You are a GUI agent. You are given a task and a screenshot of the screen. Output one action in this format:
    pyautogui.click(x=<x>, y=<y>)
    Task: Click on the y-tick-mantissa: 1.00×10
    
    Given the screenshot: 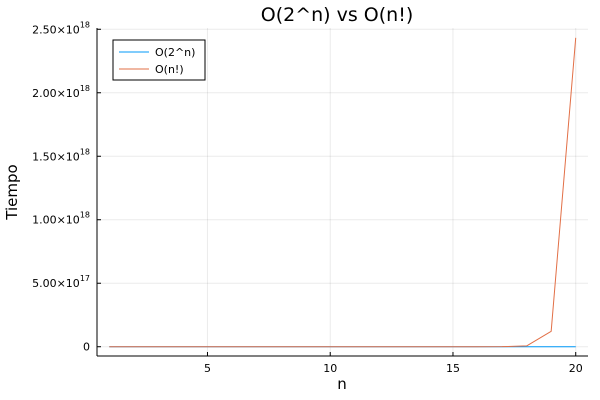 What is the action you would take?
    pyautogui.click(x=56, y=220)
    